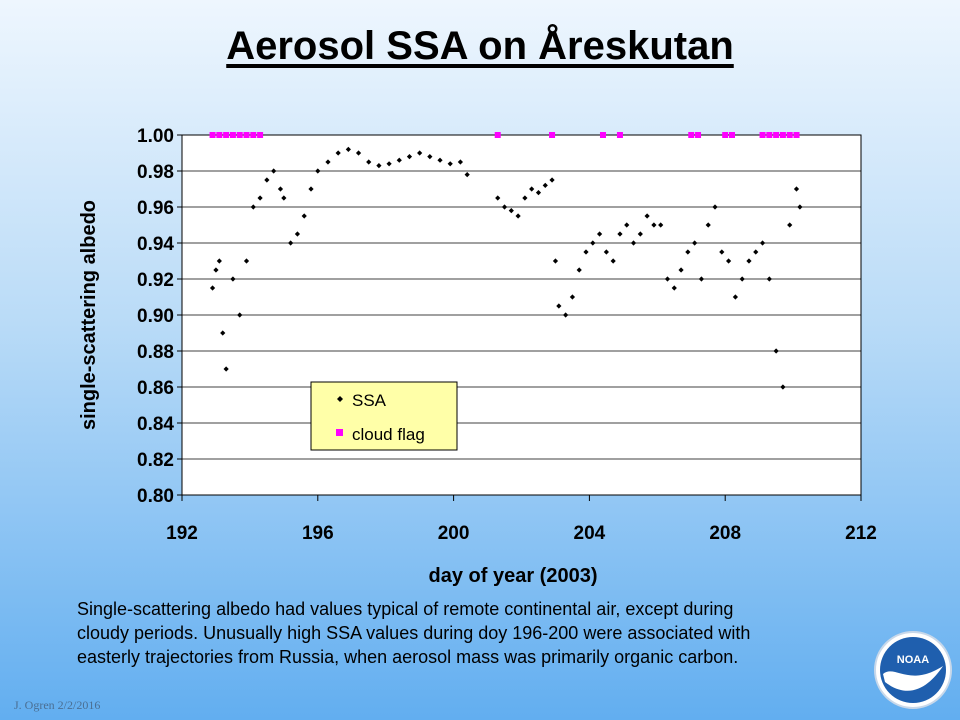 The width and height of the screenshot is (960, 720). What do you see at coordinates (155, 172) in the screenshot?
I see `y-tick-label: 0.98` at bounding box center [155, 172].